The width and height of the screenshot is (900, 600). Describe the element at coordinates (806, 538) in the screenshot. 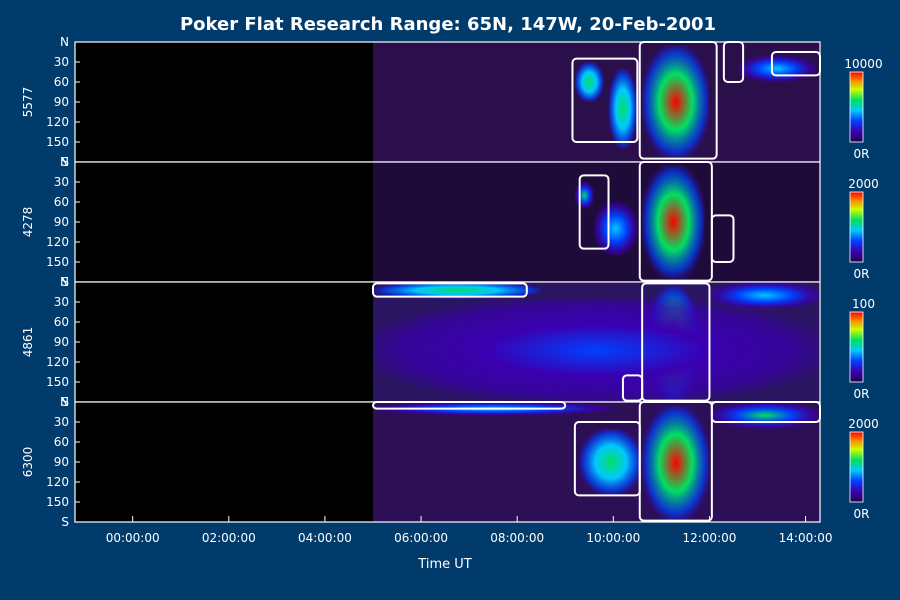

I see `x-tick-label: 14:00:00` at that location.